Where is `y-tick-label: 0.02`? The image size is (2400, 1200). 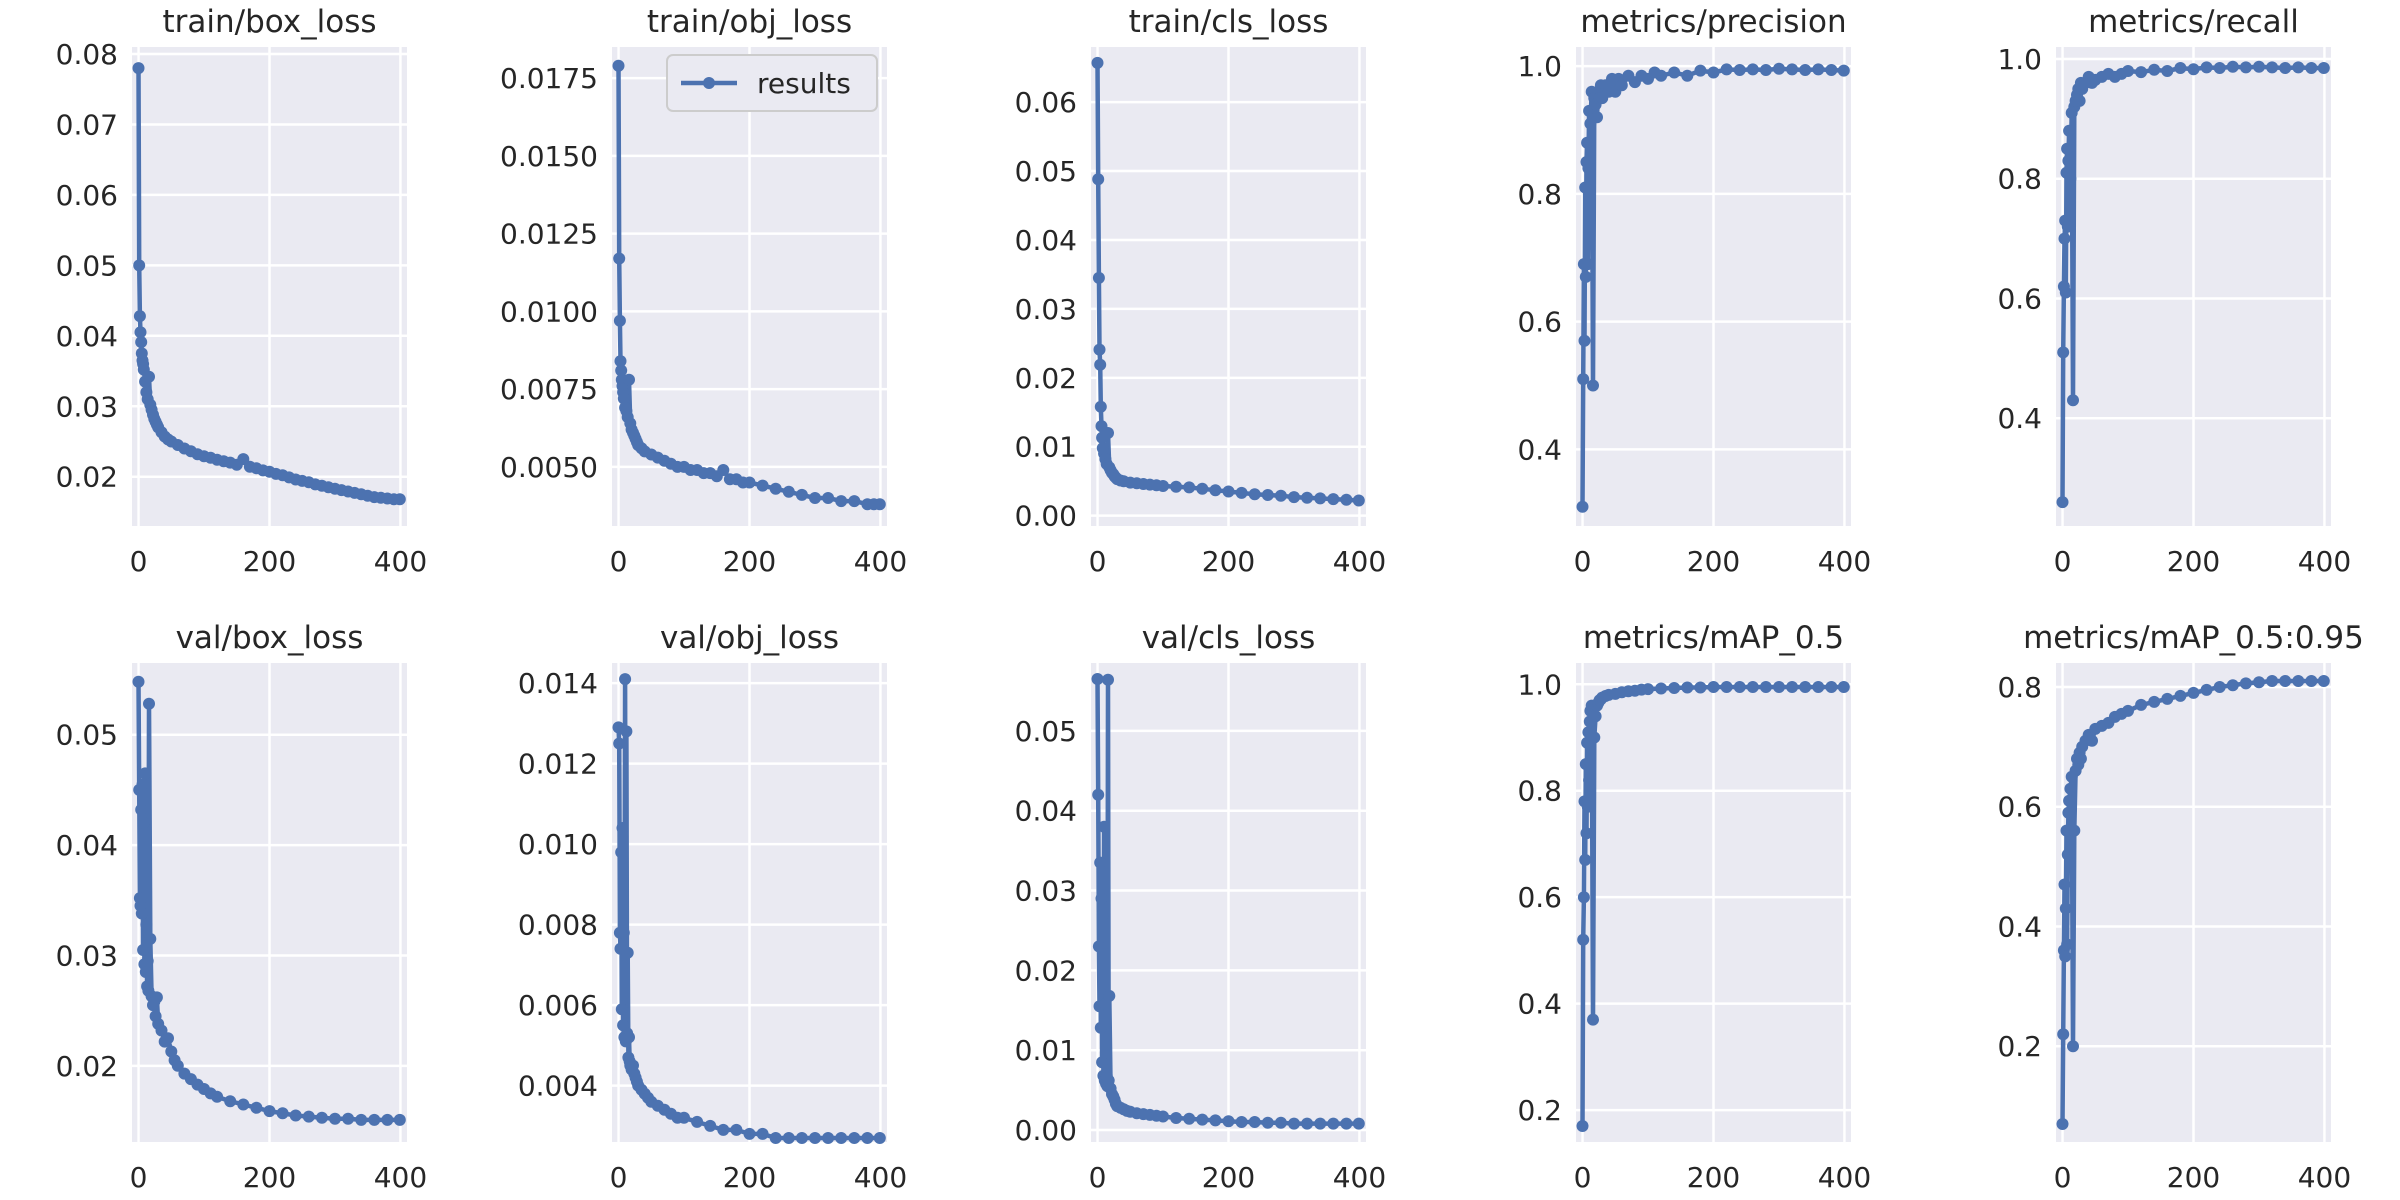 y-tick-label: 0.02 is located at coordinates (87, 477).